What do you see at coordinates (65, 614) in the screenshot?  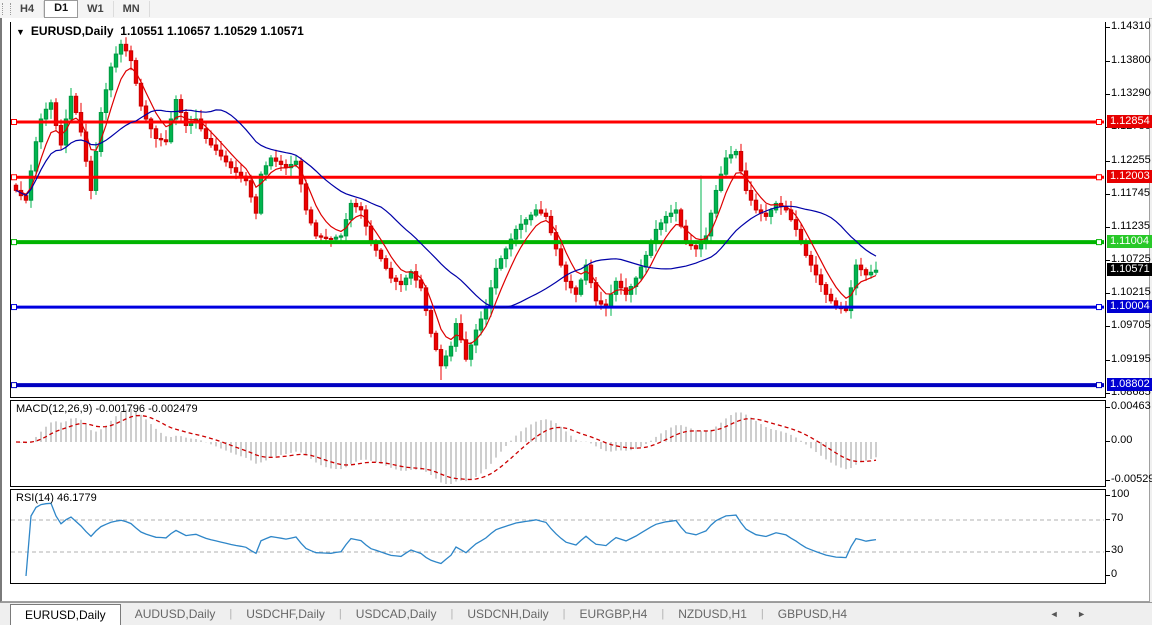 I see `tab-eurusd-daily: EURUSD,Daily` at bounding box center [65, 614].